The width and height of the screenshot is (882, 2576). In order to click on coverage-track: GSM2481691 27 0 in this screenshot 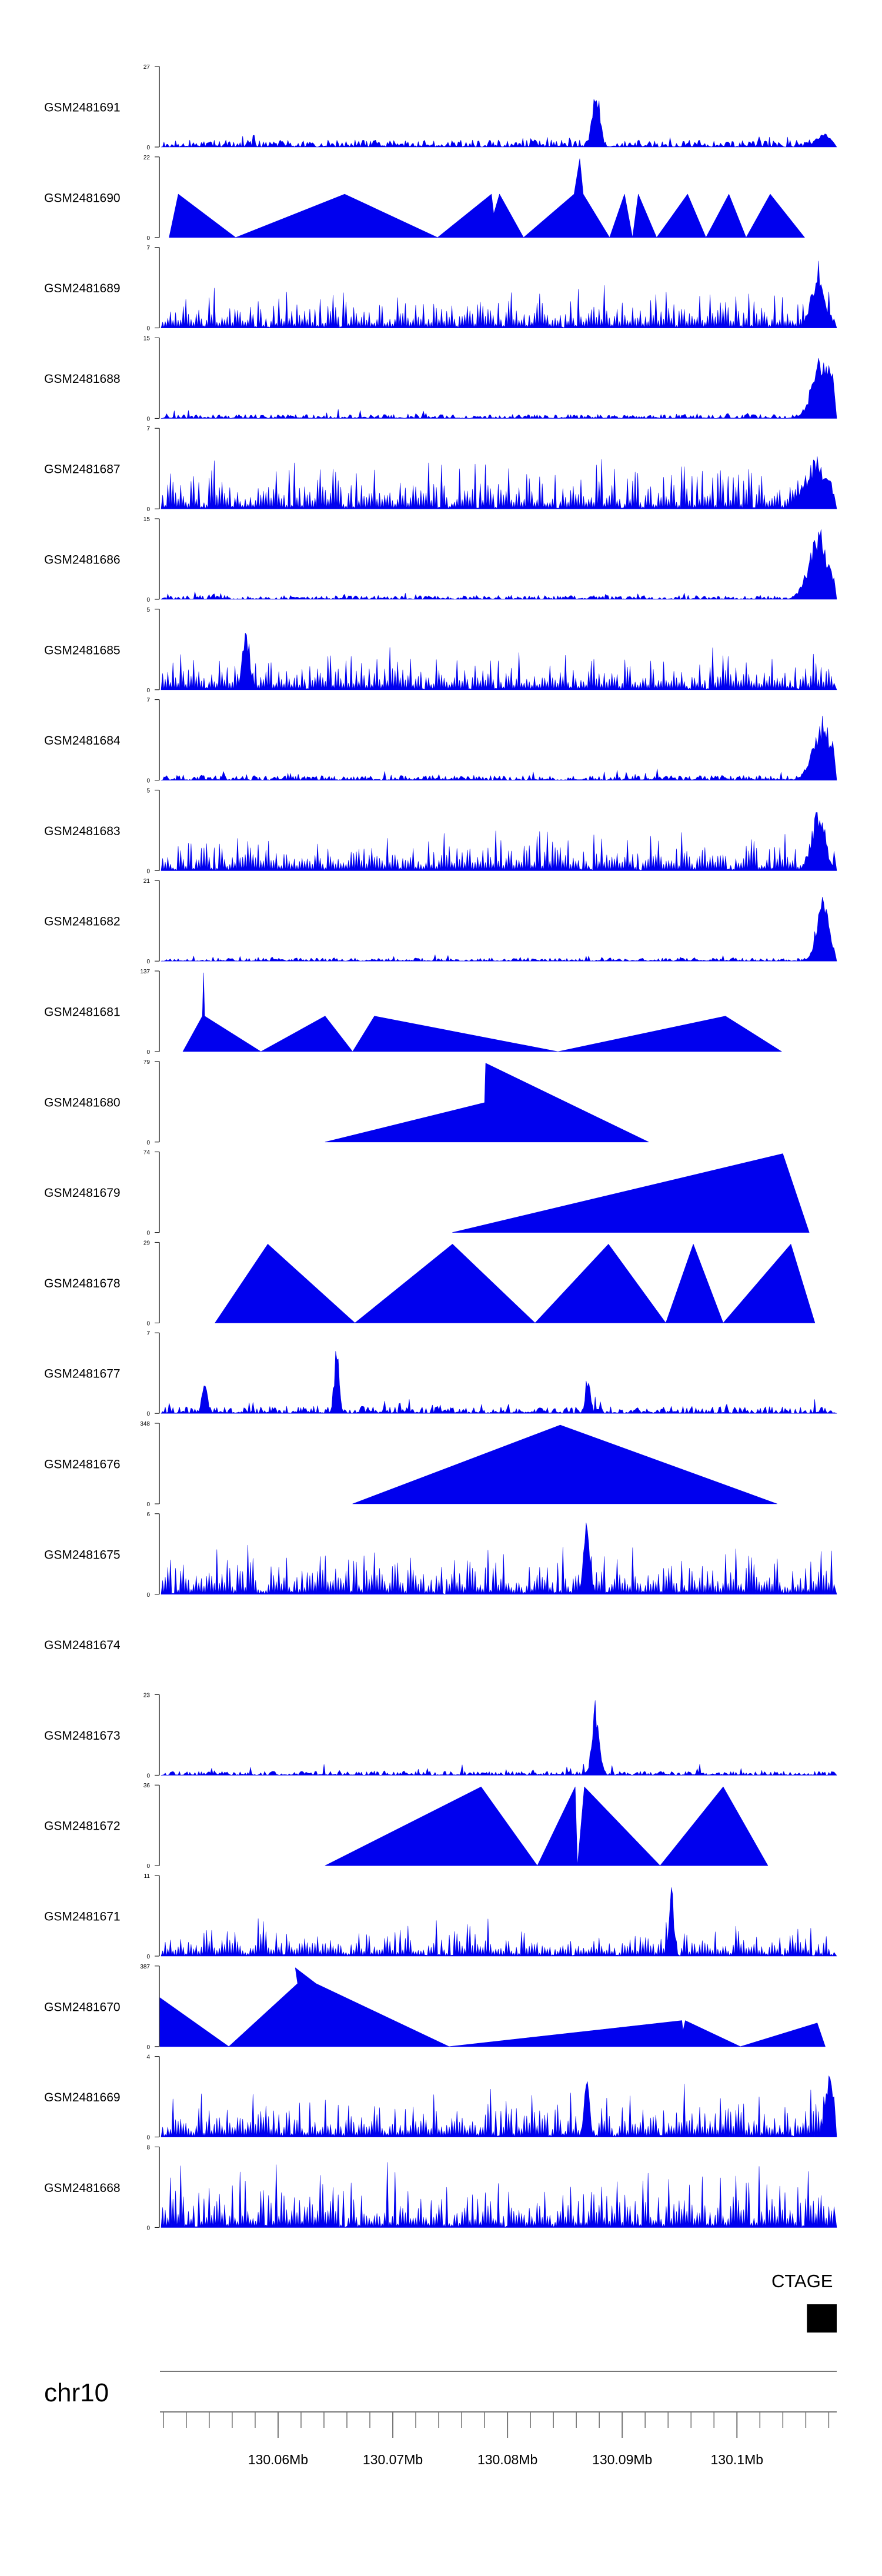, I will do `click(440, 107)`.